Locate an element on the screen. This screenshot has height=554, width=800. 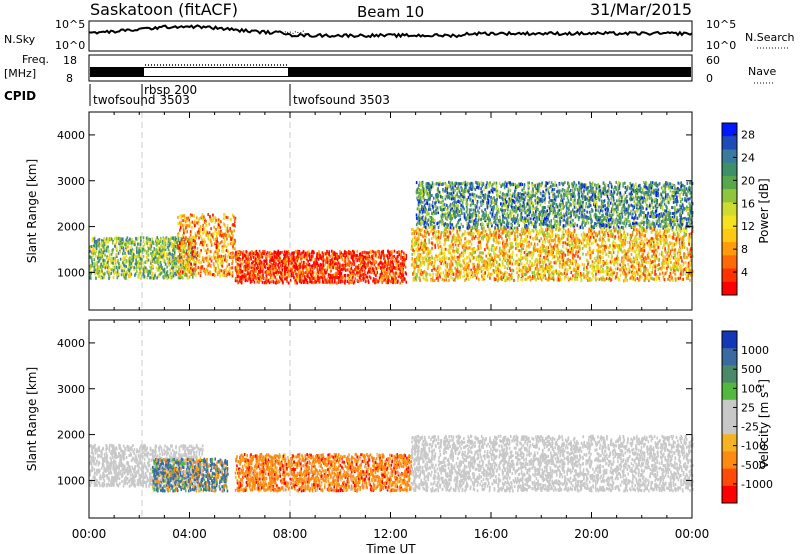
freq-tick-bottom: 8 is located at coordinates (69, 78).